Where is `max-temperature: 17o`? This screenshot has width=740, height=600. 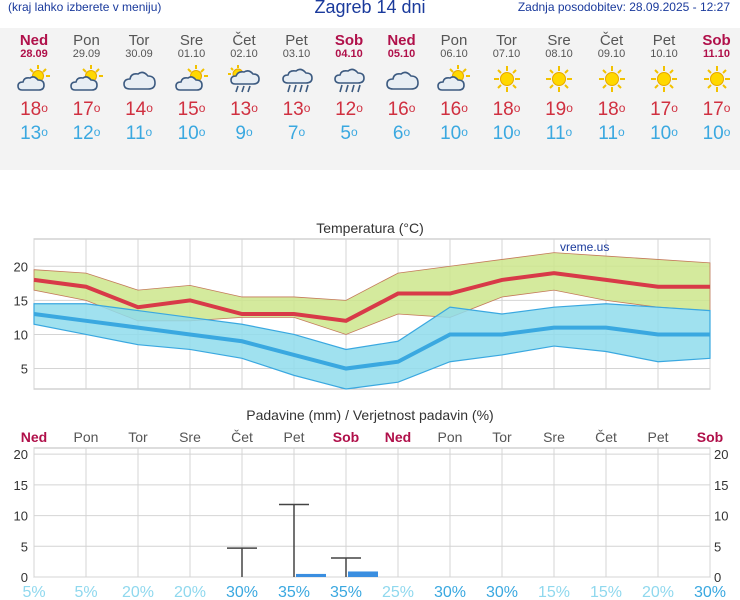
max-temperature: 17o is located at coordinates (716, 109).